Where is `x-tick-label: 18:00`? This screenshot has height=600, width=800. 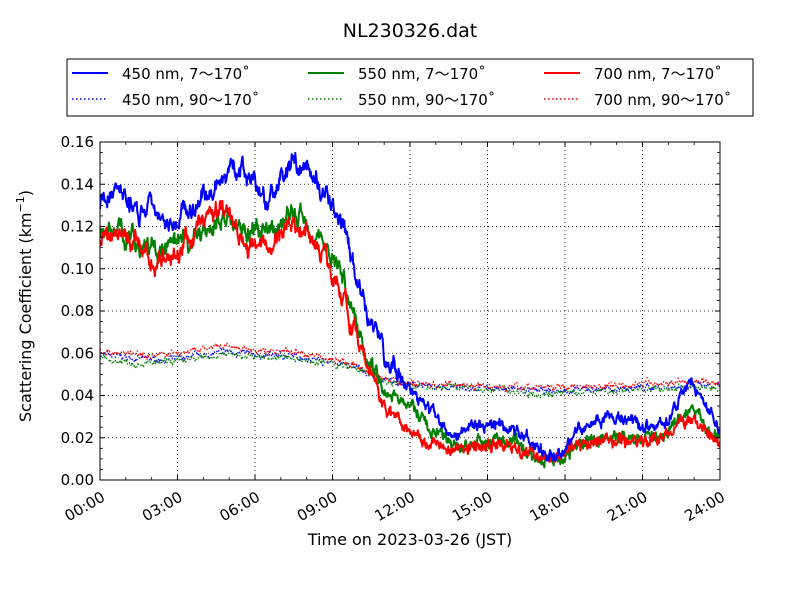
x-tick-label: 18:00 is located at coordinates (550, 506).